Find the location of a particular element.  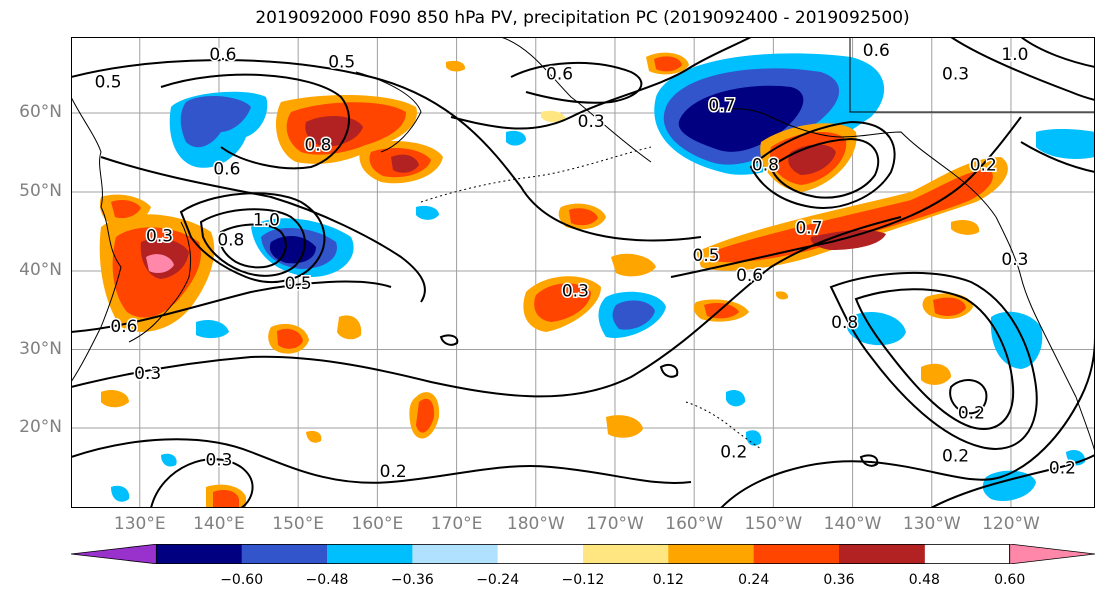

colorbar-tick-label: 0.60 is located at coordinates (1010, 580).